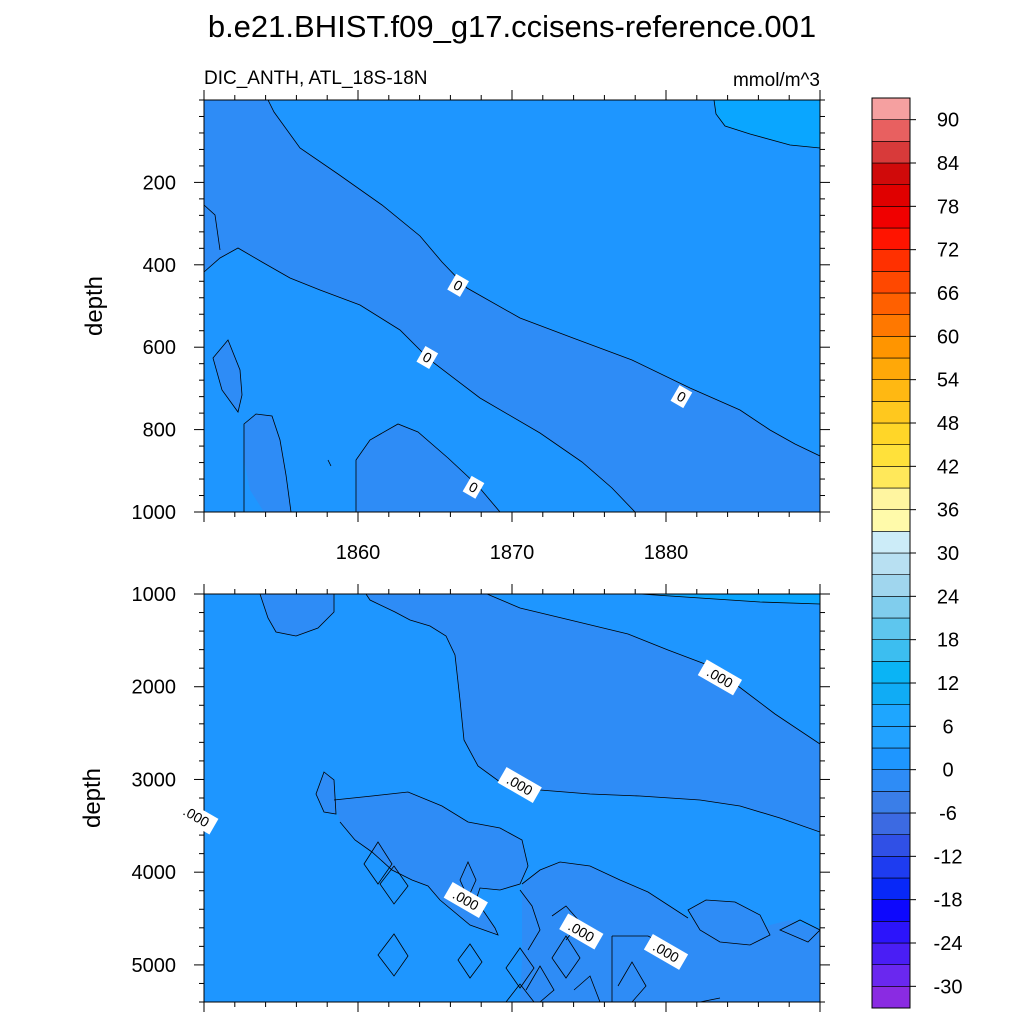  I want to click on colorbar-tick-label: 66, so click(948, 294).